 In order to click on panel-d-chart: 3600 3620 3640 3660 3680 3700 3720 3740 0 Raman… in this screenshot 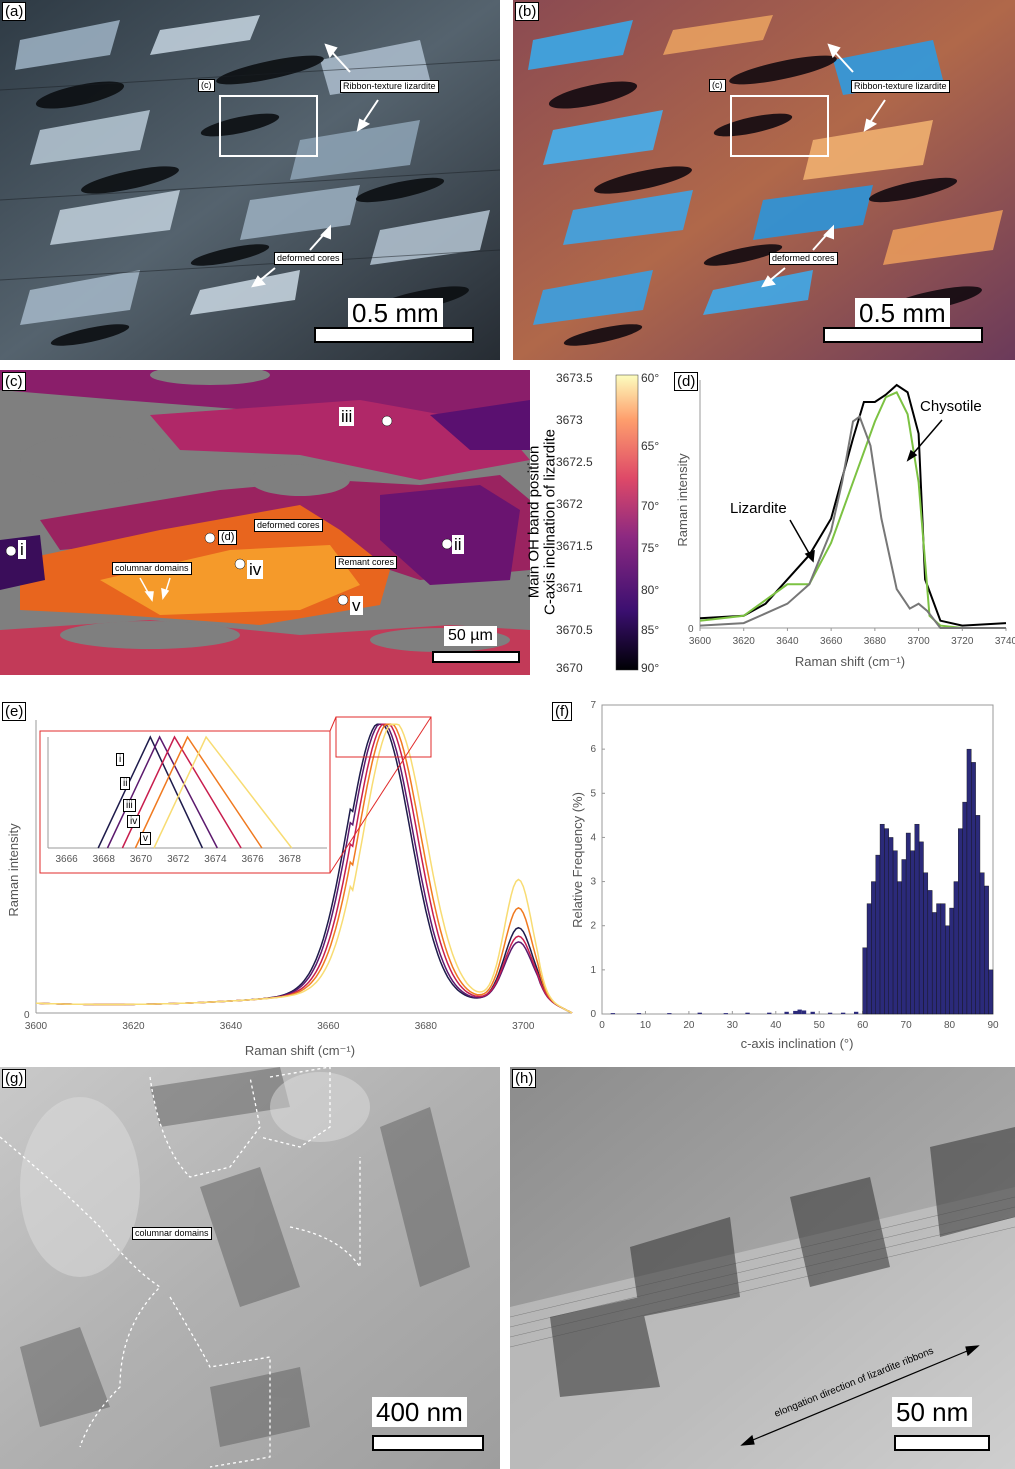, I will do `click(843, 522)`.